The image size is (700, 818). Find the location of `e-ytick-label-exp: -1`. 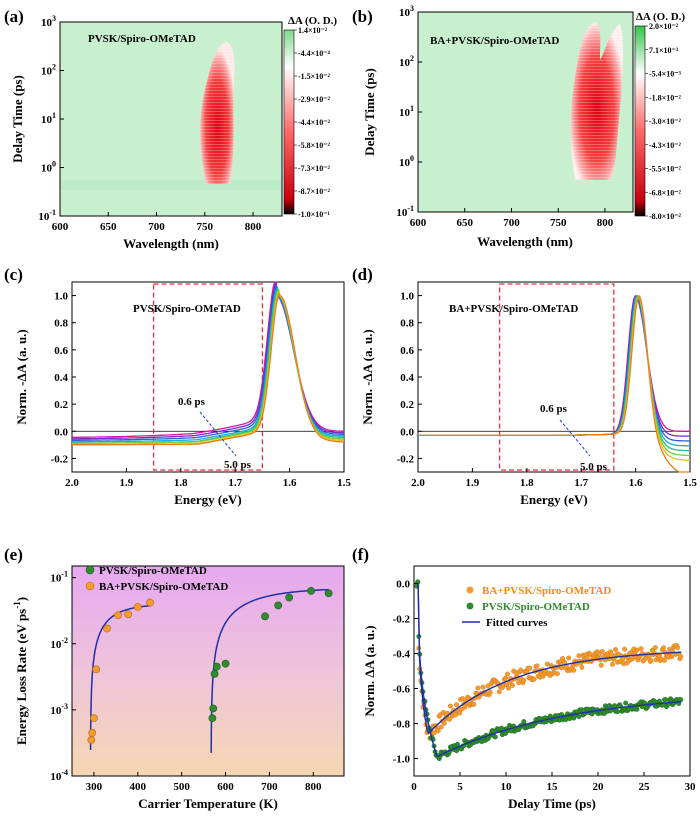

e-ytick-label-exp: -1 is located at coordinates (64, 574).